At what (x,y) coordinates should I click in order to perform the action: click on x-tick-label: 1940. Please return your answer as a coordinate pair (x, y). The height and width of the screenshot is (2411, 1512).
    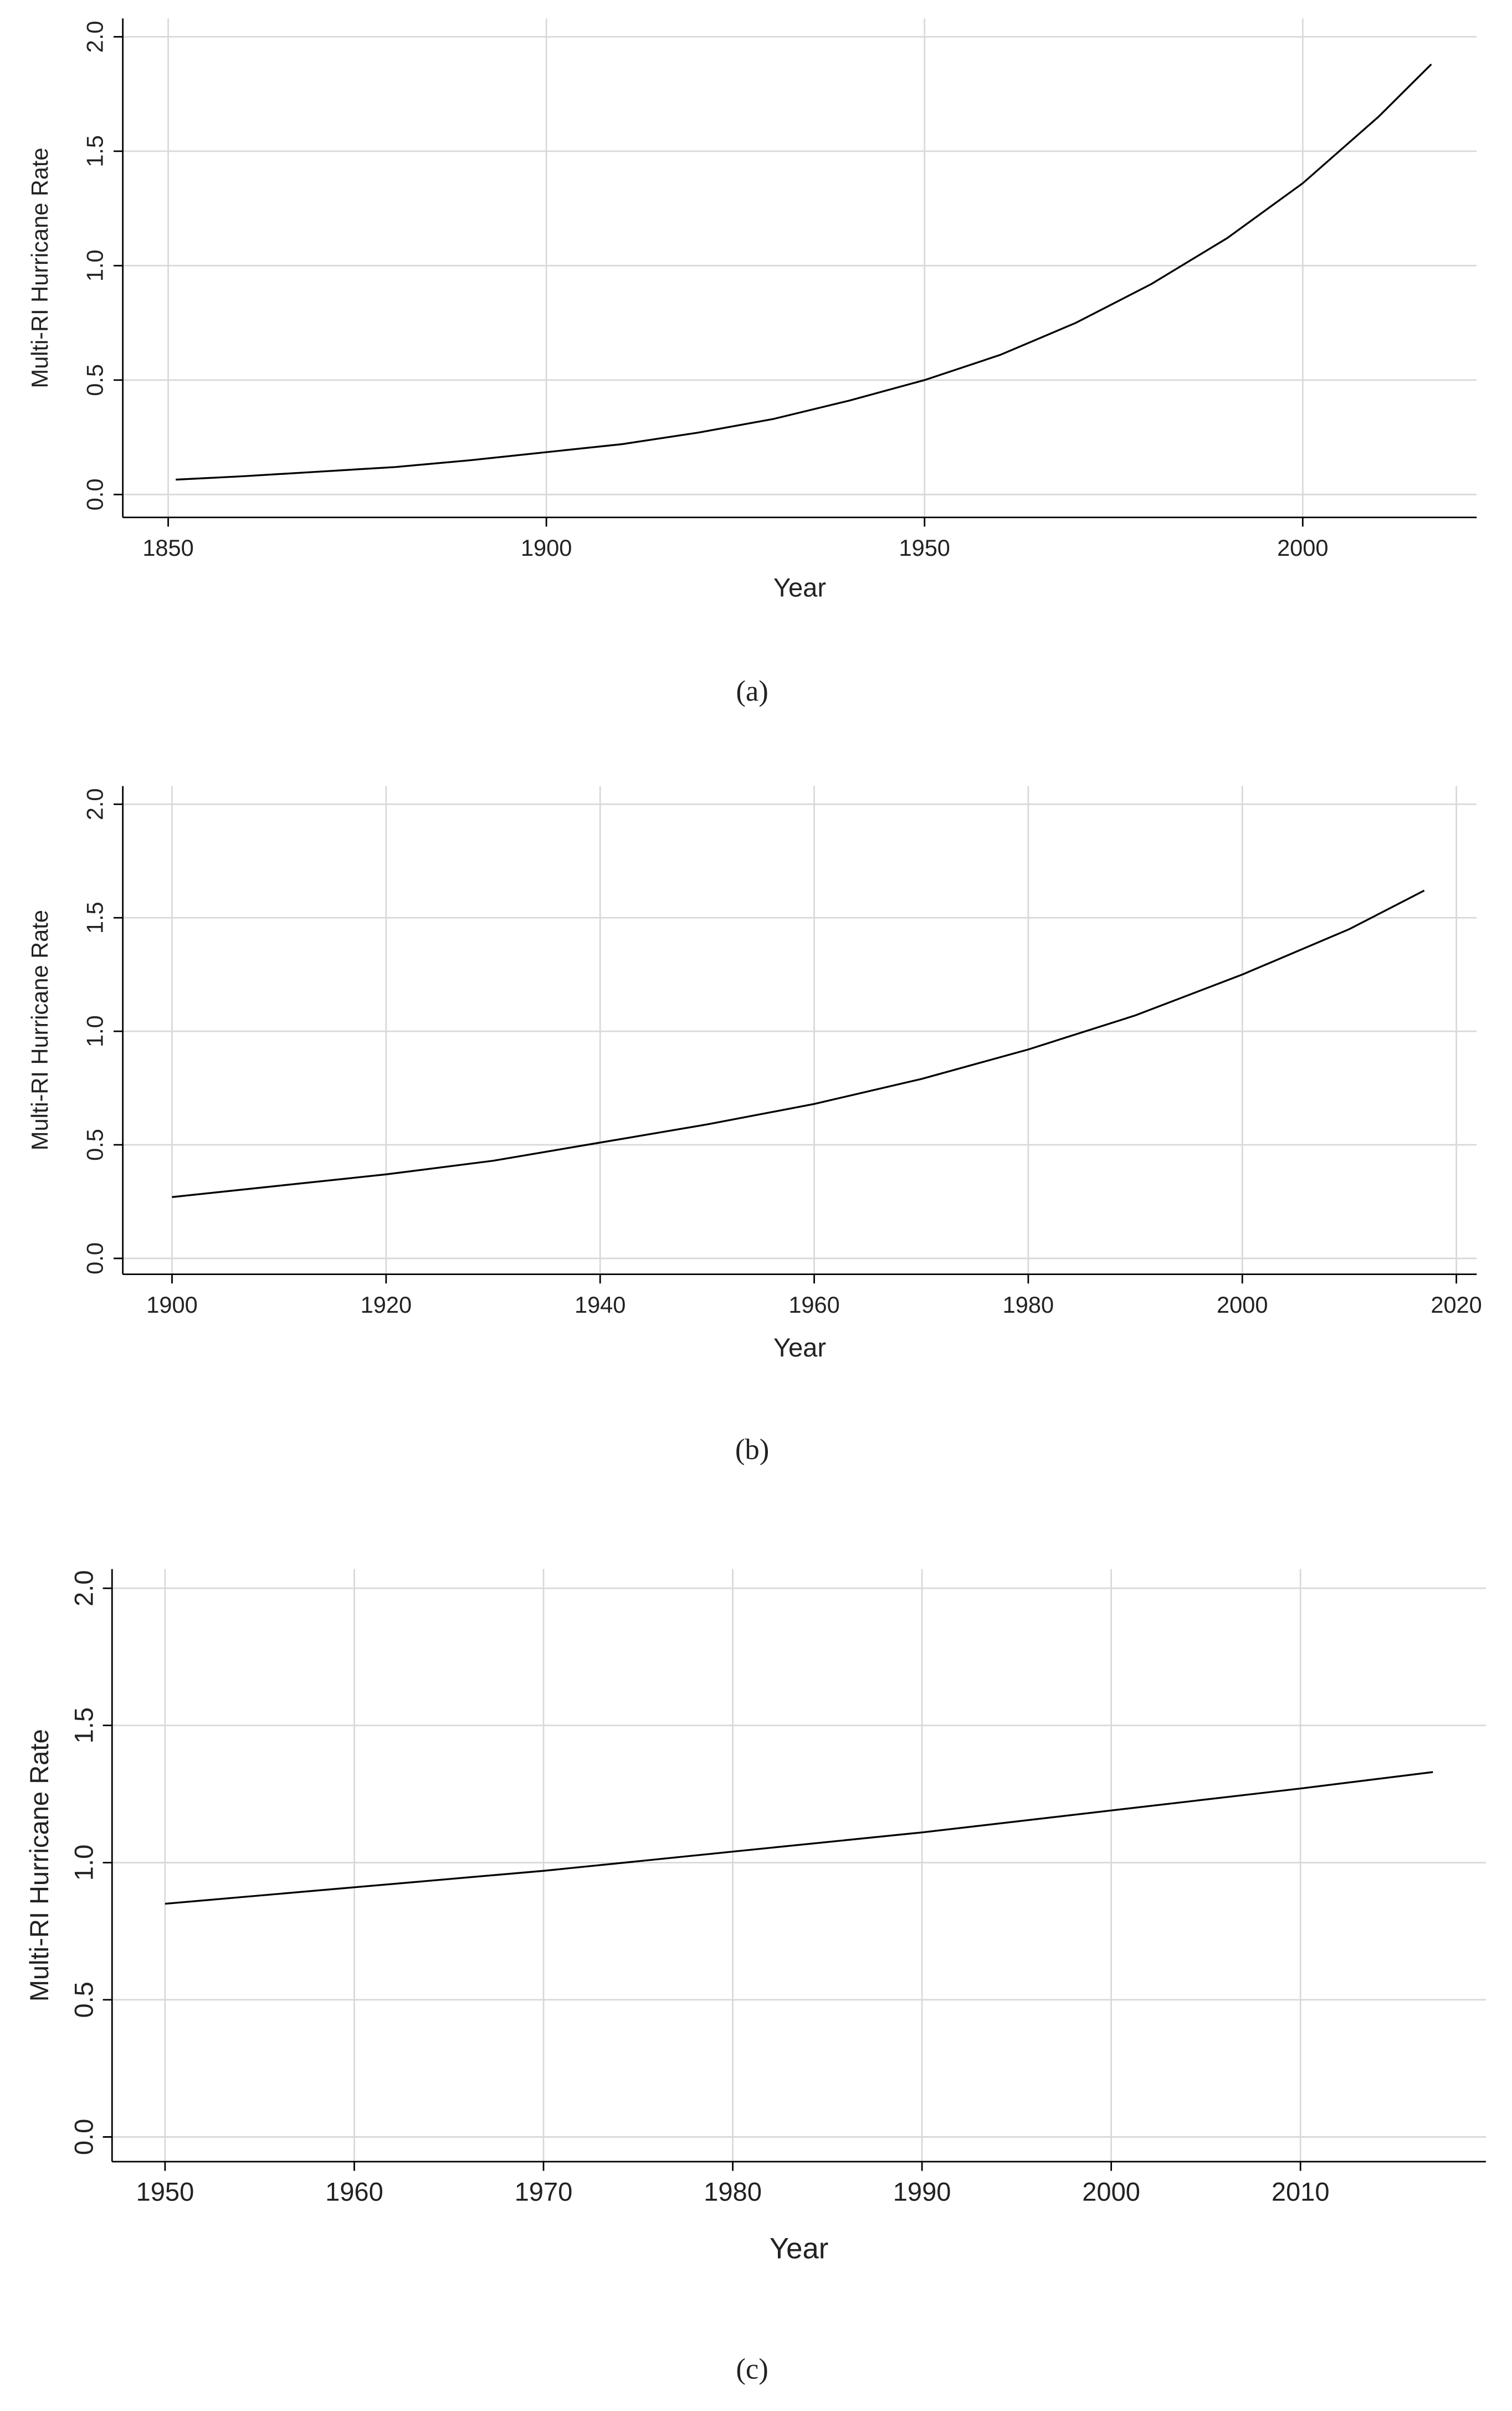
    Looking at the image, I should click on (601, 1305).